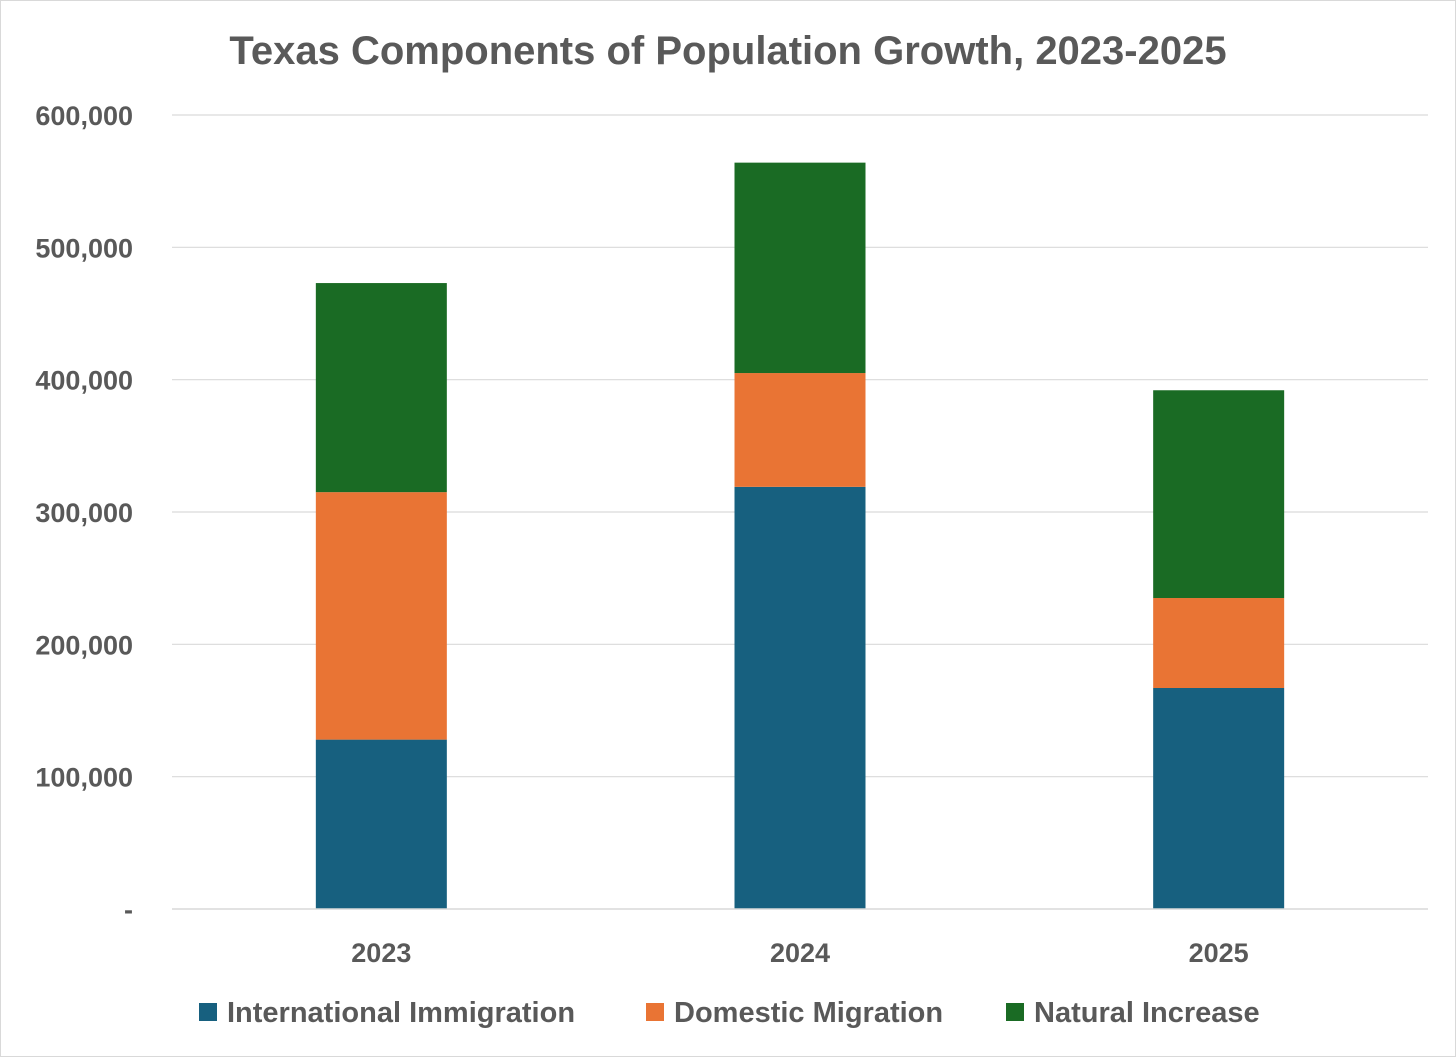 This screenshot has height=1057, width=1456. Describe the element at coordinates (128, 910) in the screenshot. I see `y-tick-label: -` at that location.